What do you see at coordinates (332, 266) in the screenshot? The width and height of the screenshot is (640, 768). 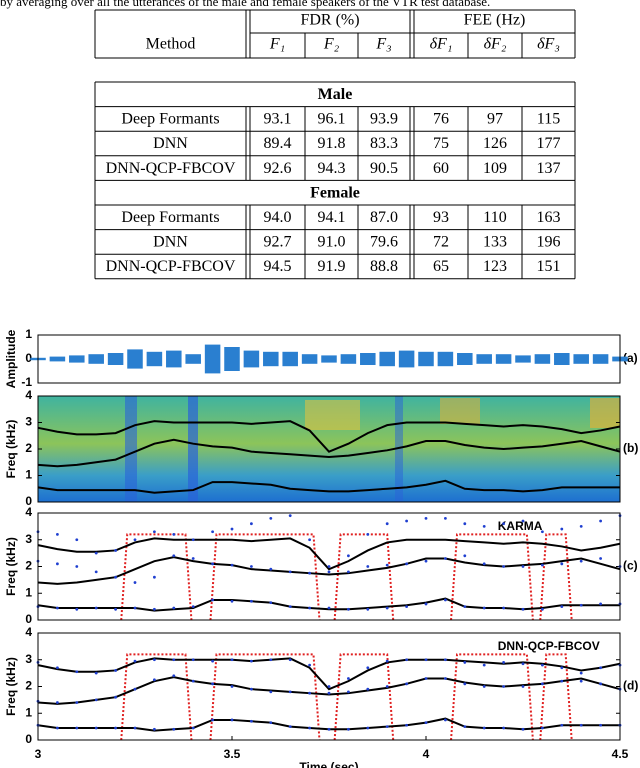 I see `table-value: 91.9` at bounding box center [332, 266].